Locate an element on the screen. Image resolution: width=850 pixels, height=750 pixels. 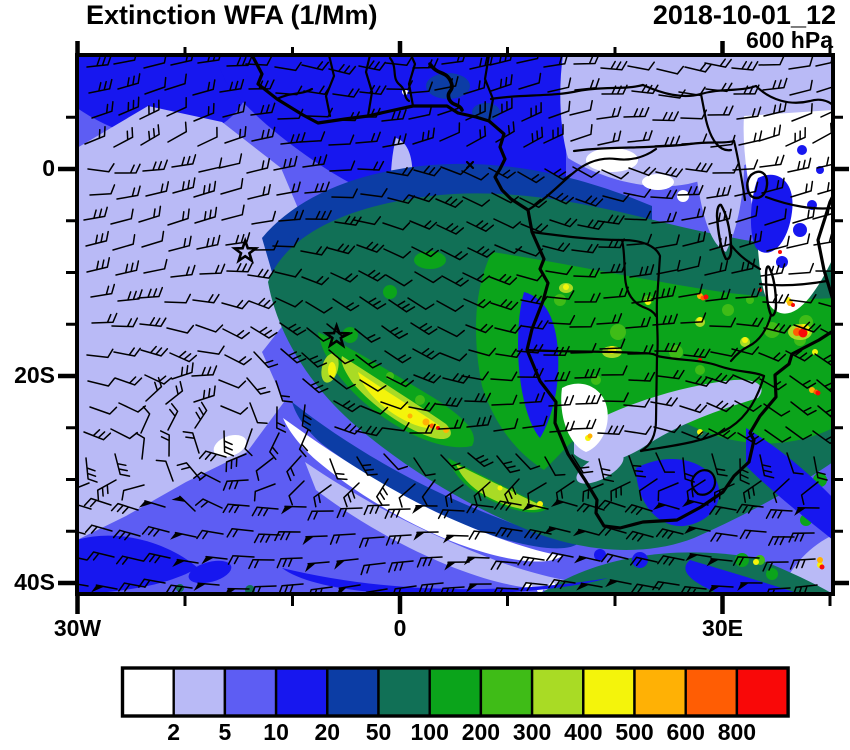
colorbar-cell is located at coordinates (199, 692).